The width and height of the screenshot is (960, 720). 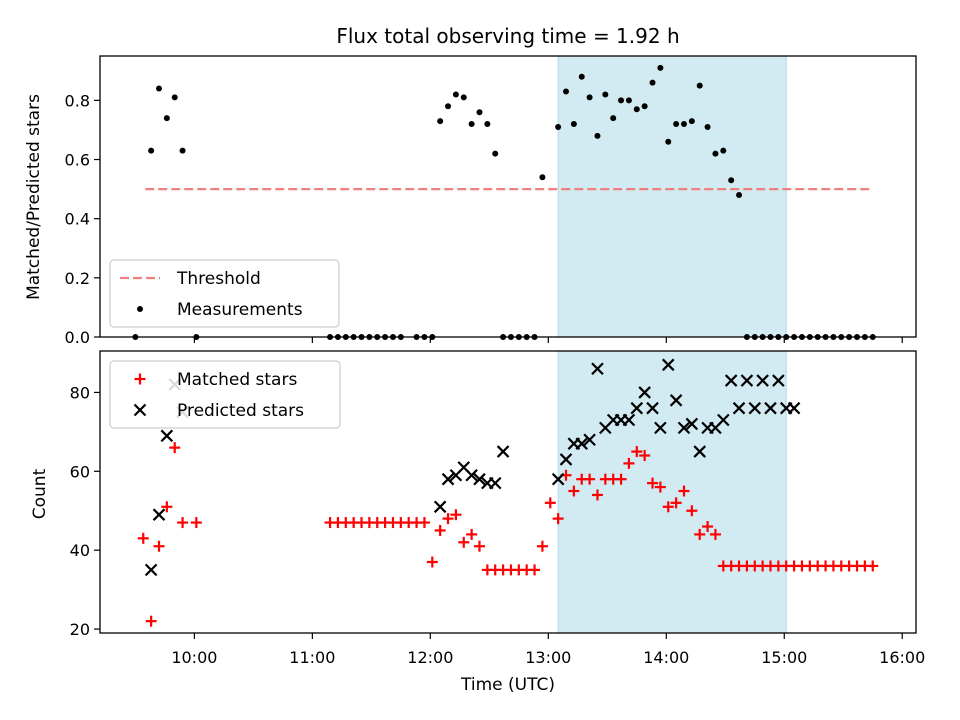 I want to click on top-y-tick-label: 0.0, so click(x=77, y=337).